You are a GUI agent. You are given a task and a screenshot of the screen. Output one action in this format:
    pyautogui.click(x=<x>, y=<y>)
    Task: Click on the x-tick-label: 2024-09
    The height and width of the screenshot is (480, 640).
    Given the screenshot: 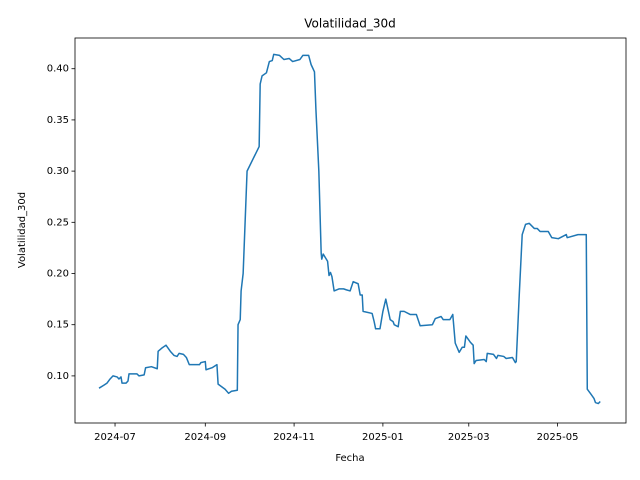 What is the action you would take?
    pyautogui.click(x=205, y=437)
    